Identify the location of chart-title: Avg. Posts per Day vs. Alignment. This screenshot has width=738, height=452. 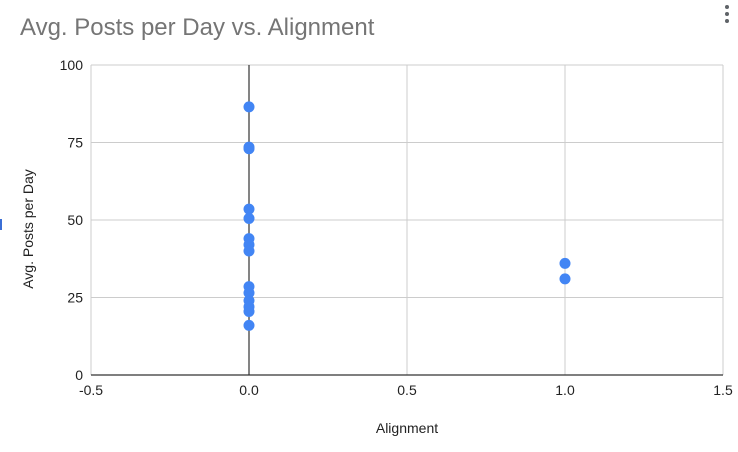
(197, 27).